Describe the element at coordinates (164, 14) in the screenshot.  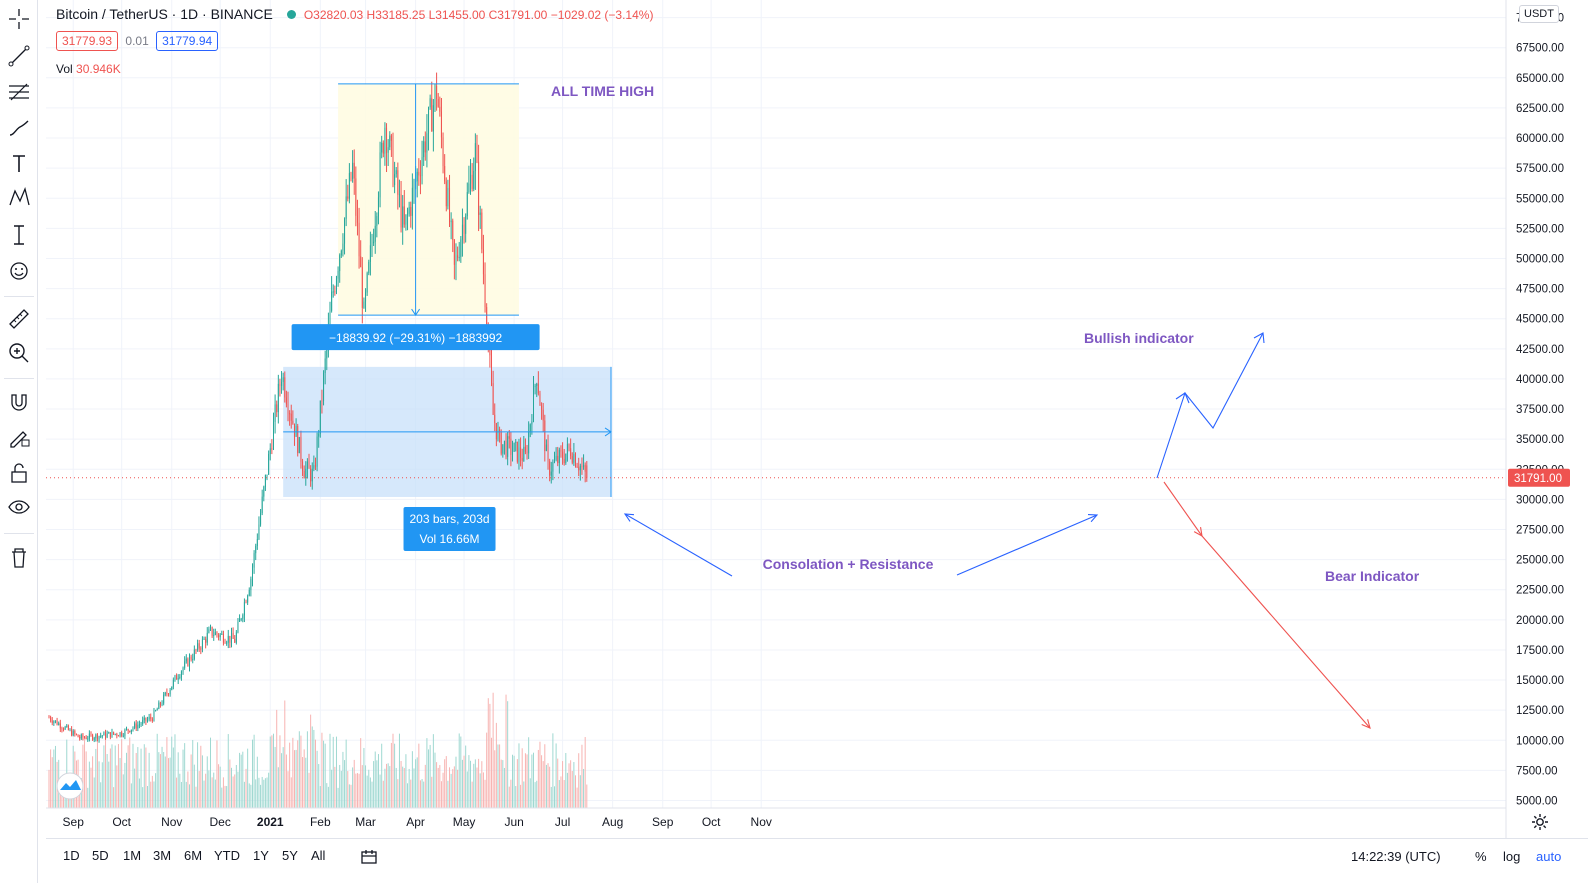
I see `symbol-title: Bitcoin / TetherUS · 1D · BINANCE` at that location.